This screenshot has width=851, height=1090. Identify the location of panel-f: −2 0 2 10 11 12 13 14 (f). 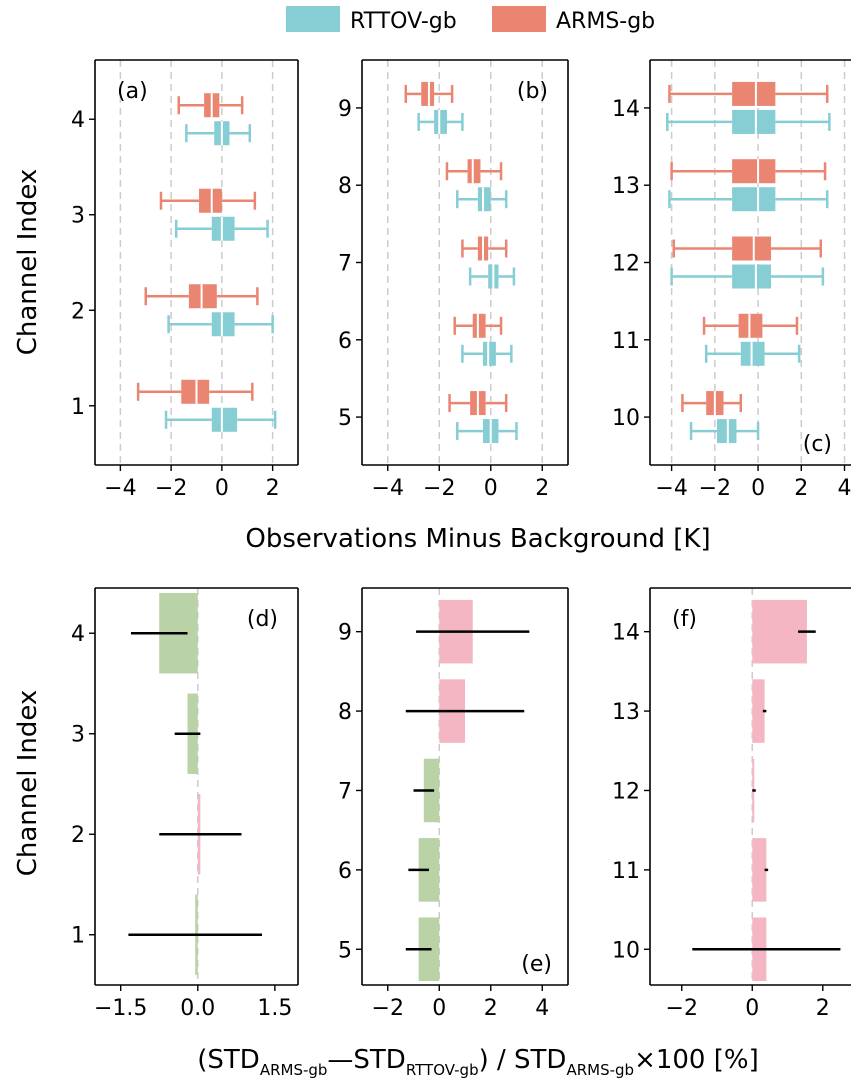
(731, 804).